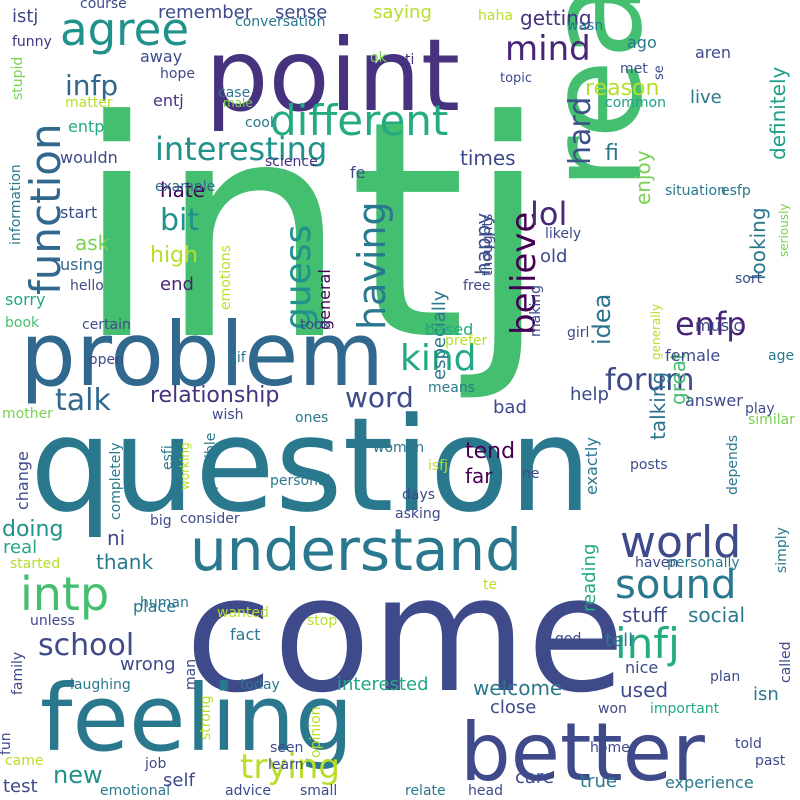 This screenshot has width=800, height=800. Describe the element at coordinates (612, 153) in the screenshot. I see `word-fi: fi` at that location.